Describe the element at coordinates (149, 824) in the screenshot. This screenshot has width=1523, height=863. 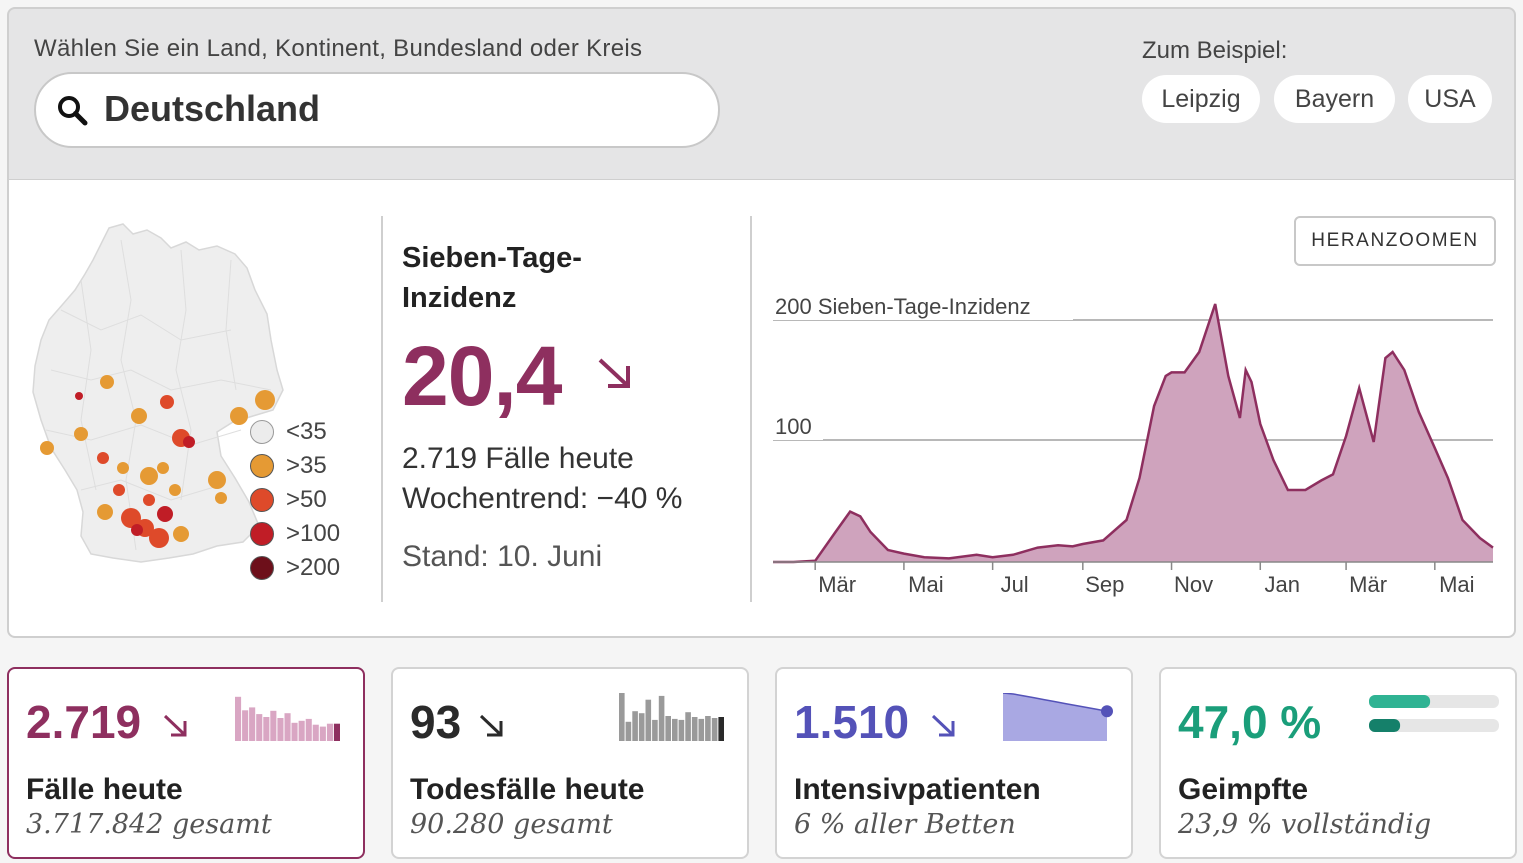
I see `card-subtitle: 3.717.842 gesamt` at that location.